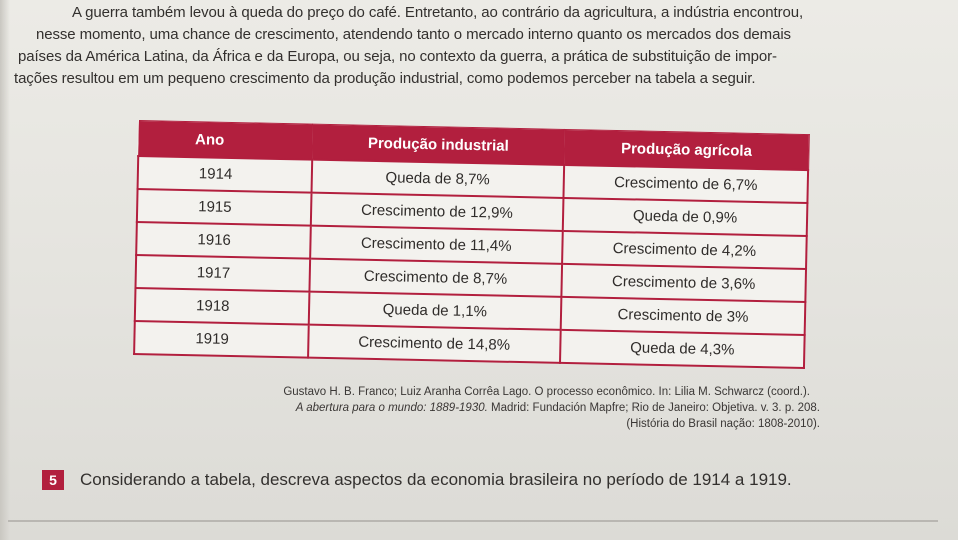 The width and height of the screenshot is (958, 540). Describe the element at coordinates (434, 343) in the screenshot. I see `cell-industrial: Crescimento de 14,8%` at that location.